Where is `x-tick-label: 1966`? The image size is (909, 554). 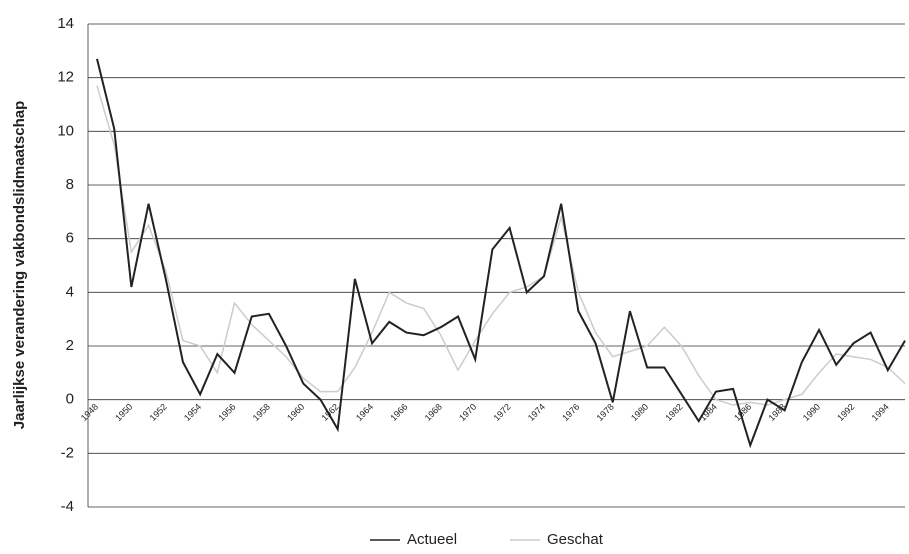
x-tick-label: 1966 is located at coordinates (398, 412).